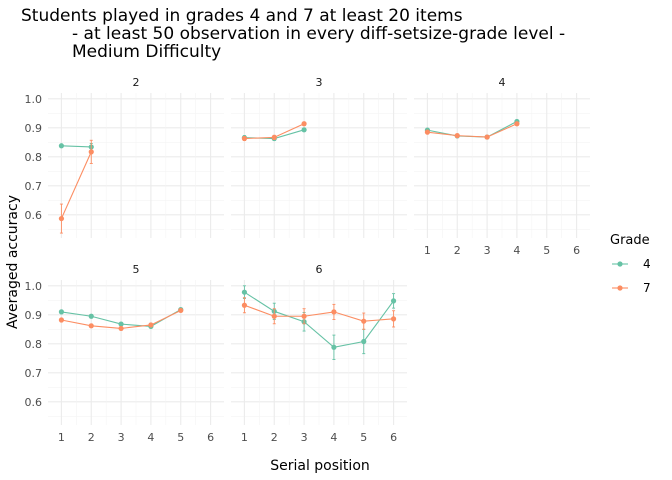  I want to click on facet-panel-5: 5 0.6 0.7 0.8 0.9 1.0 1 2 3 4 5 6, so click(124, 353).